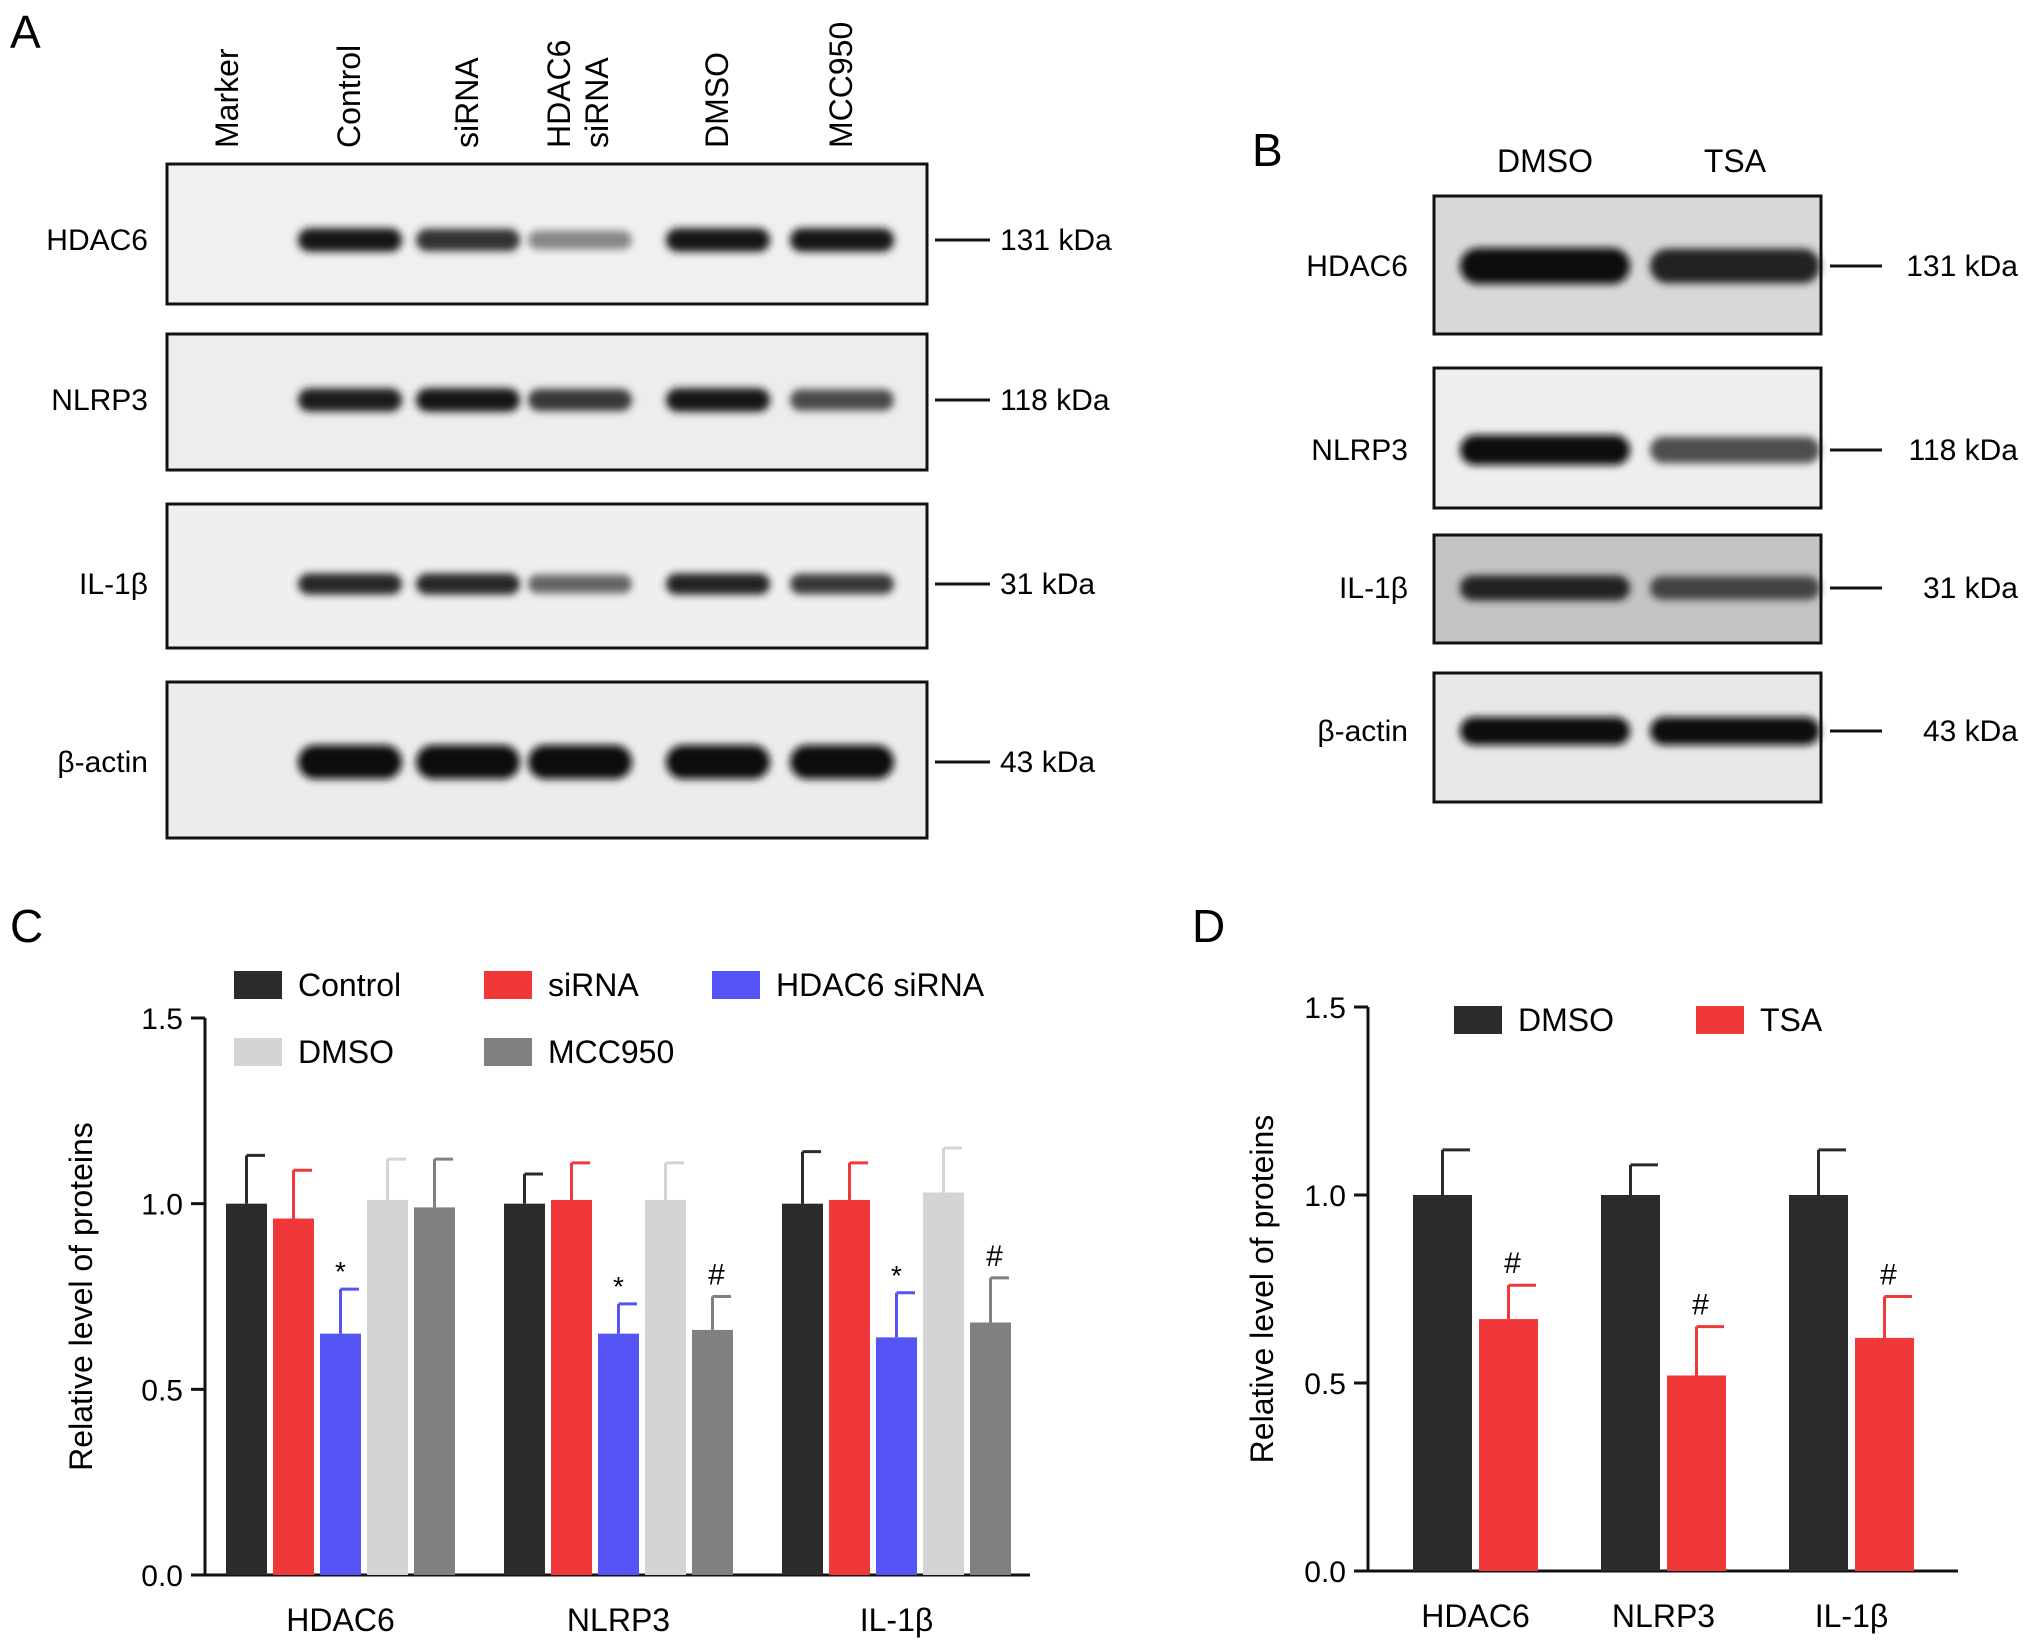  What do you see at coordinates (1970, 731) in the screenshot?
I see `kda-label: 43 kDa` at bounding box center [1970, 731].